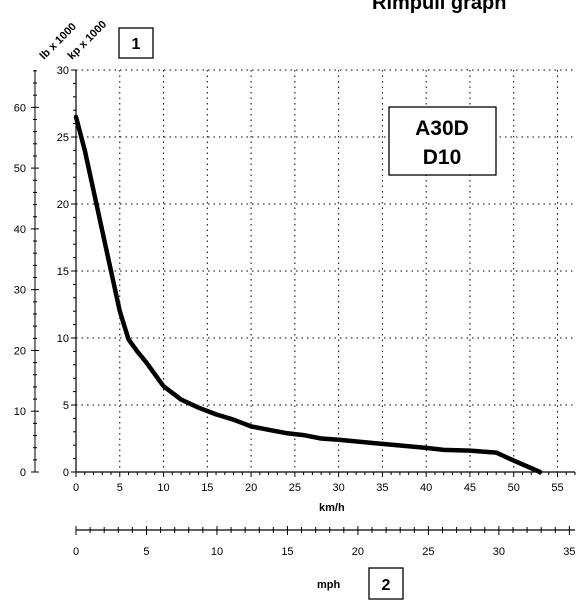  Describe the element at coordinates (20, 108) in the screenshot. I see `lb-tick-label: 60` at that location.